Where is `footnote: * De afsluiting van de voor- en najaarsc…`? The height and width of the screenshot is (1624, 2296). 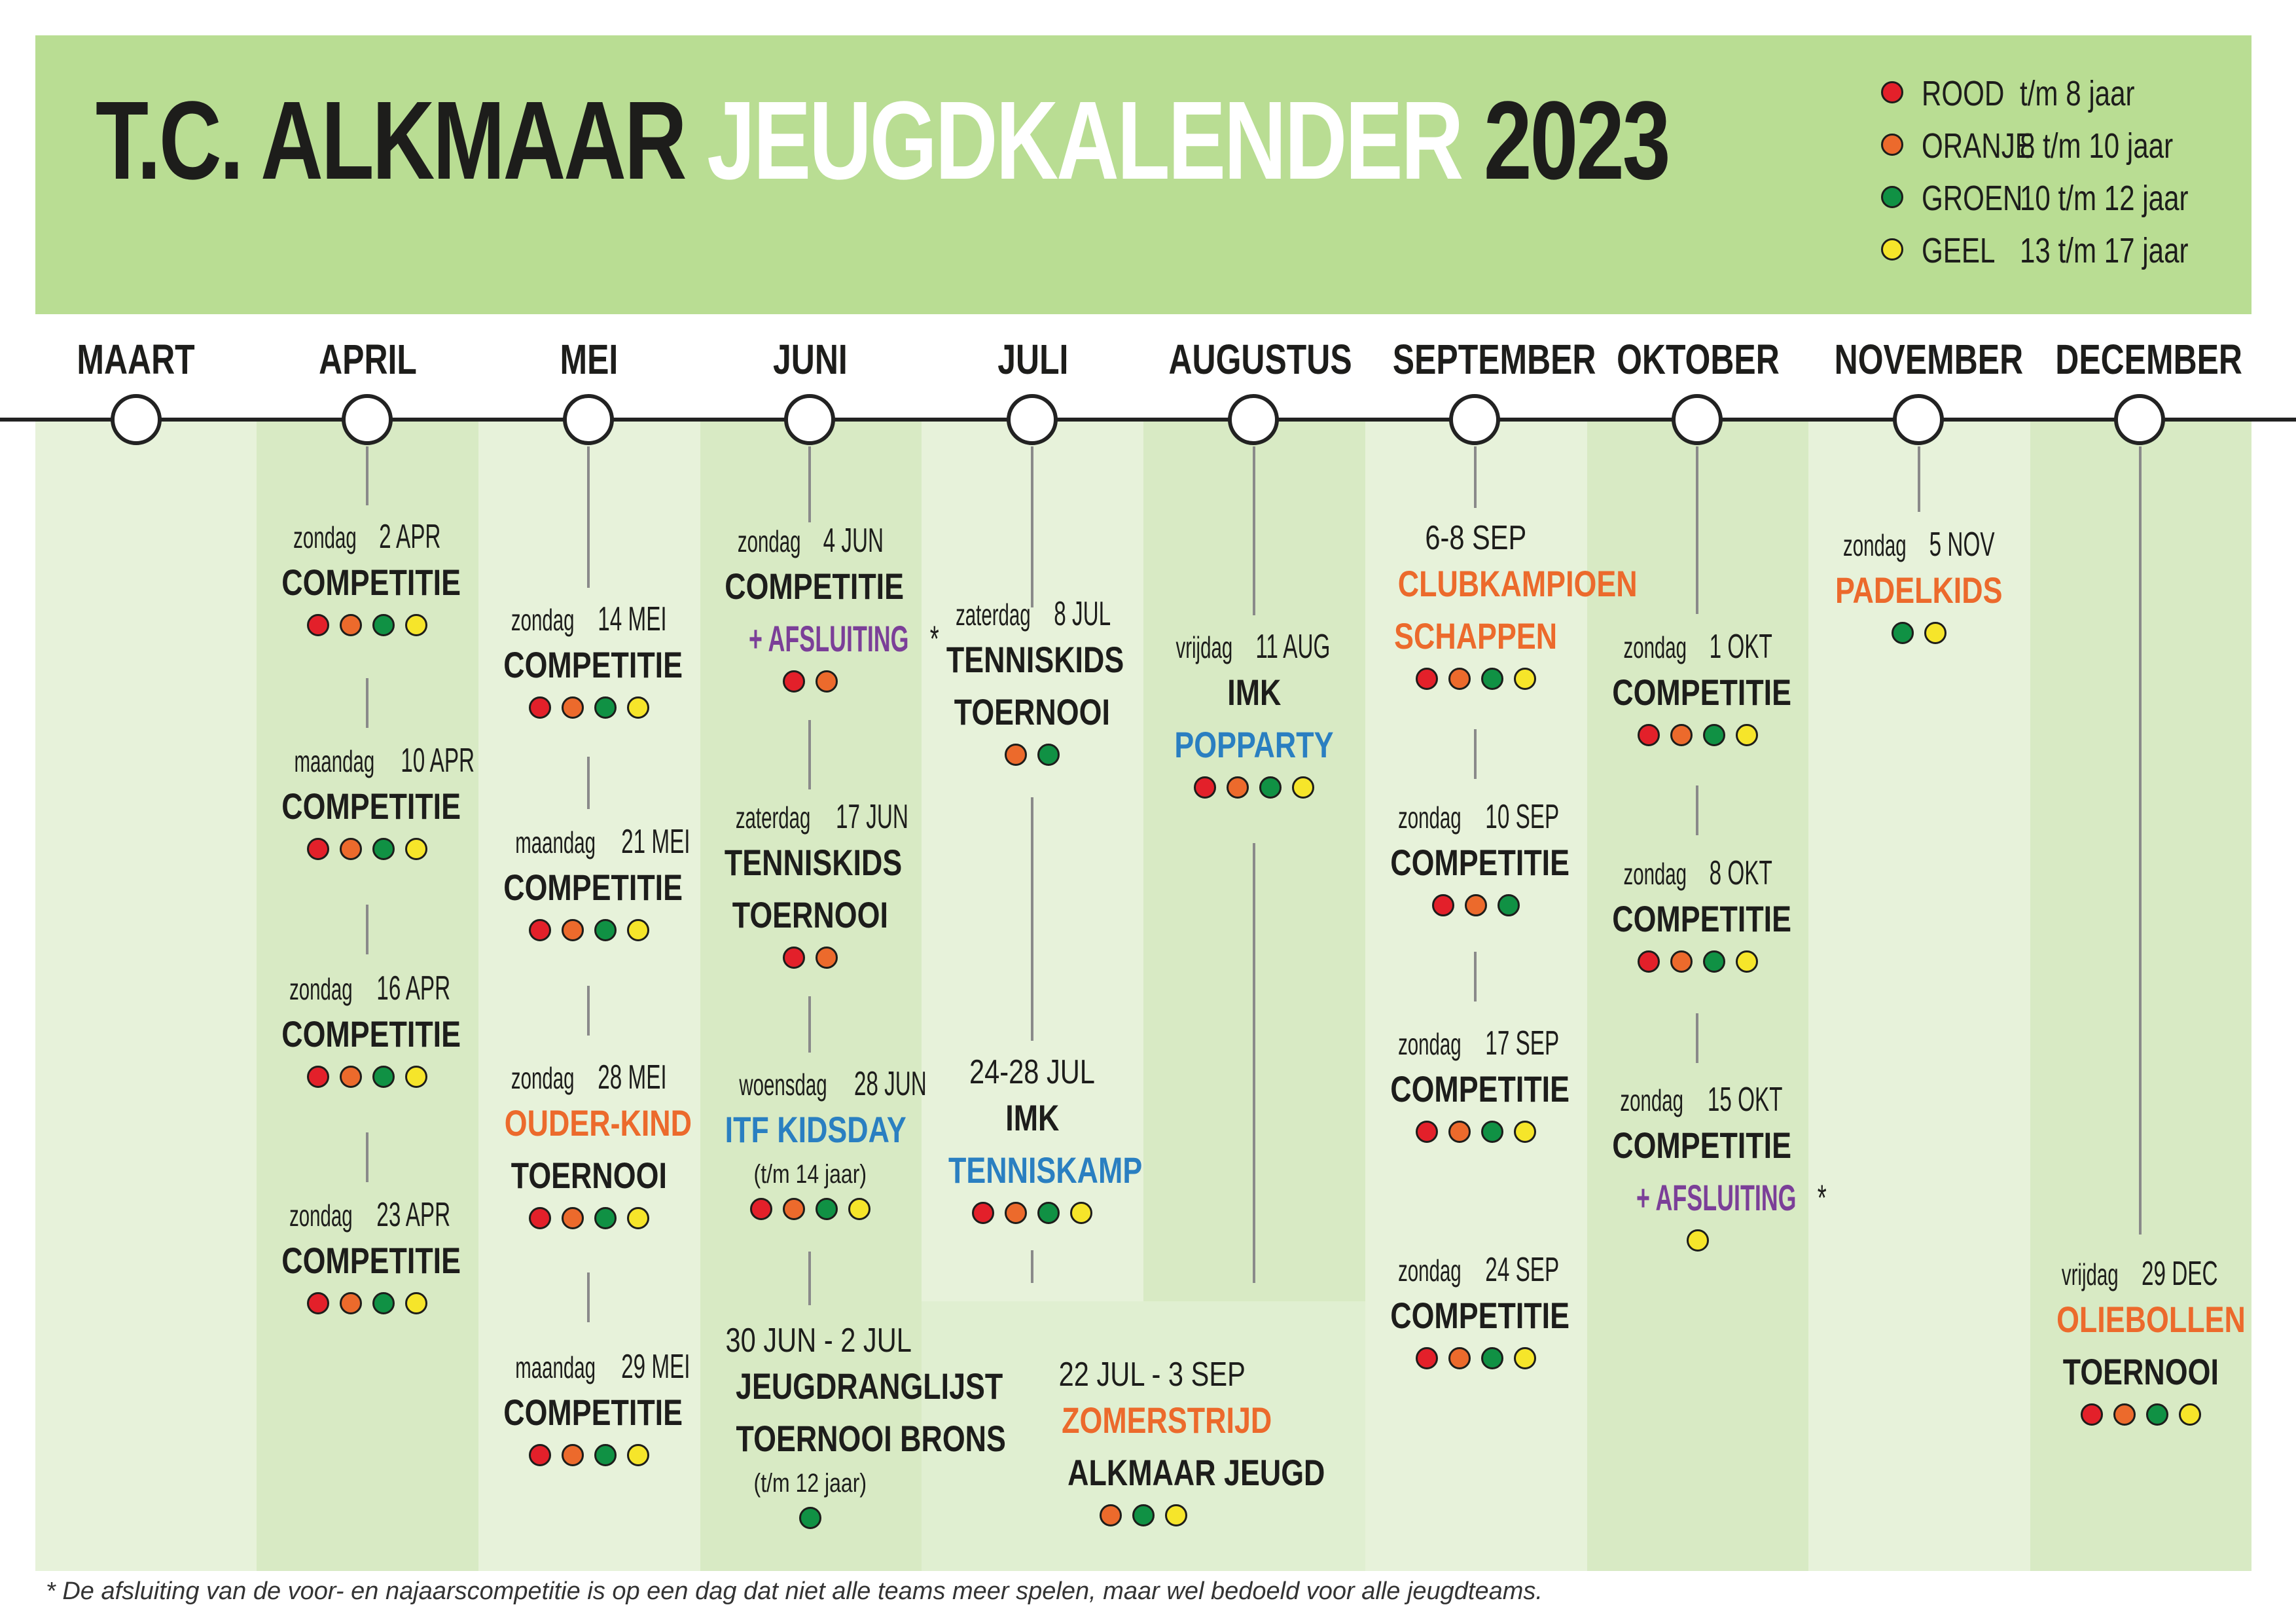 footnote: * De afsluiting van de voor- en najaarsc… is located at coordinates (795, 1592).